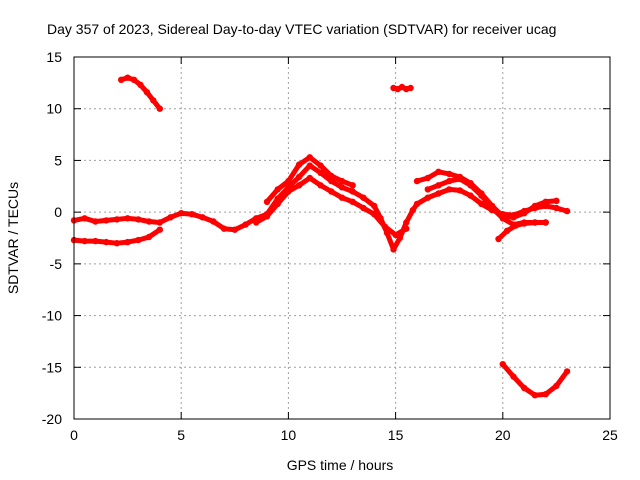 Image resolution: width=640 pixels, height=480 pixels. I want to click on x-tick-label: 0, so click(74, 435).